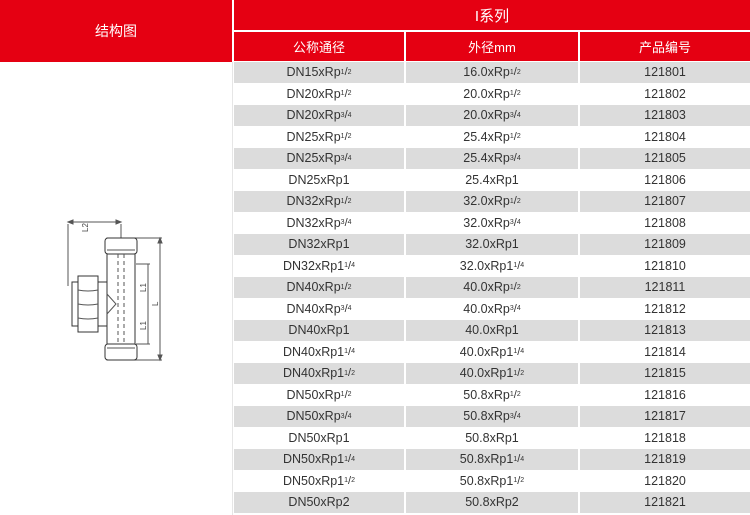 This screenshot has height=515, width=750. I want to click on column-header-label: 产品编号, so click(664, 47).